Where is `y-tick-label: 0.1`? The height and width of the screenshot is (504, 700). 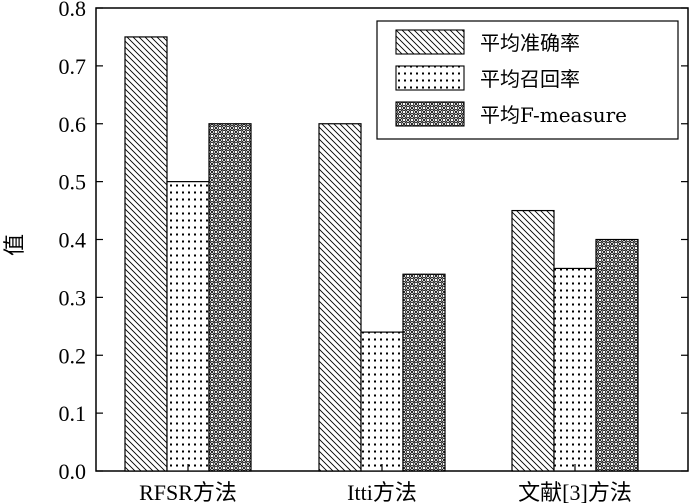 y-tick-label: 0.1 is located at coordinates (73, 413).